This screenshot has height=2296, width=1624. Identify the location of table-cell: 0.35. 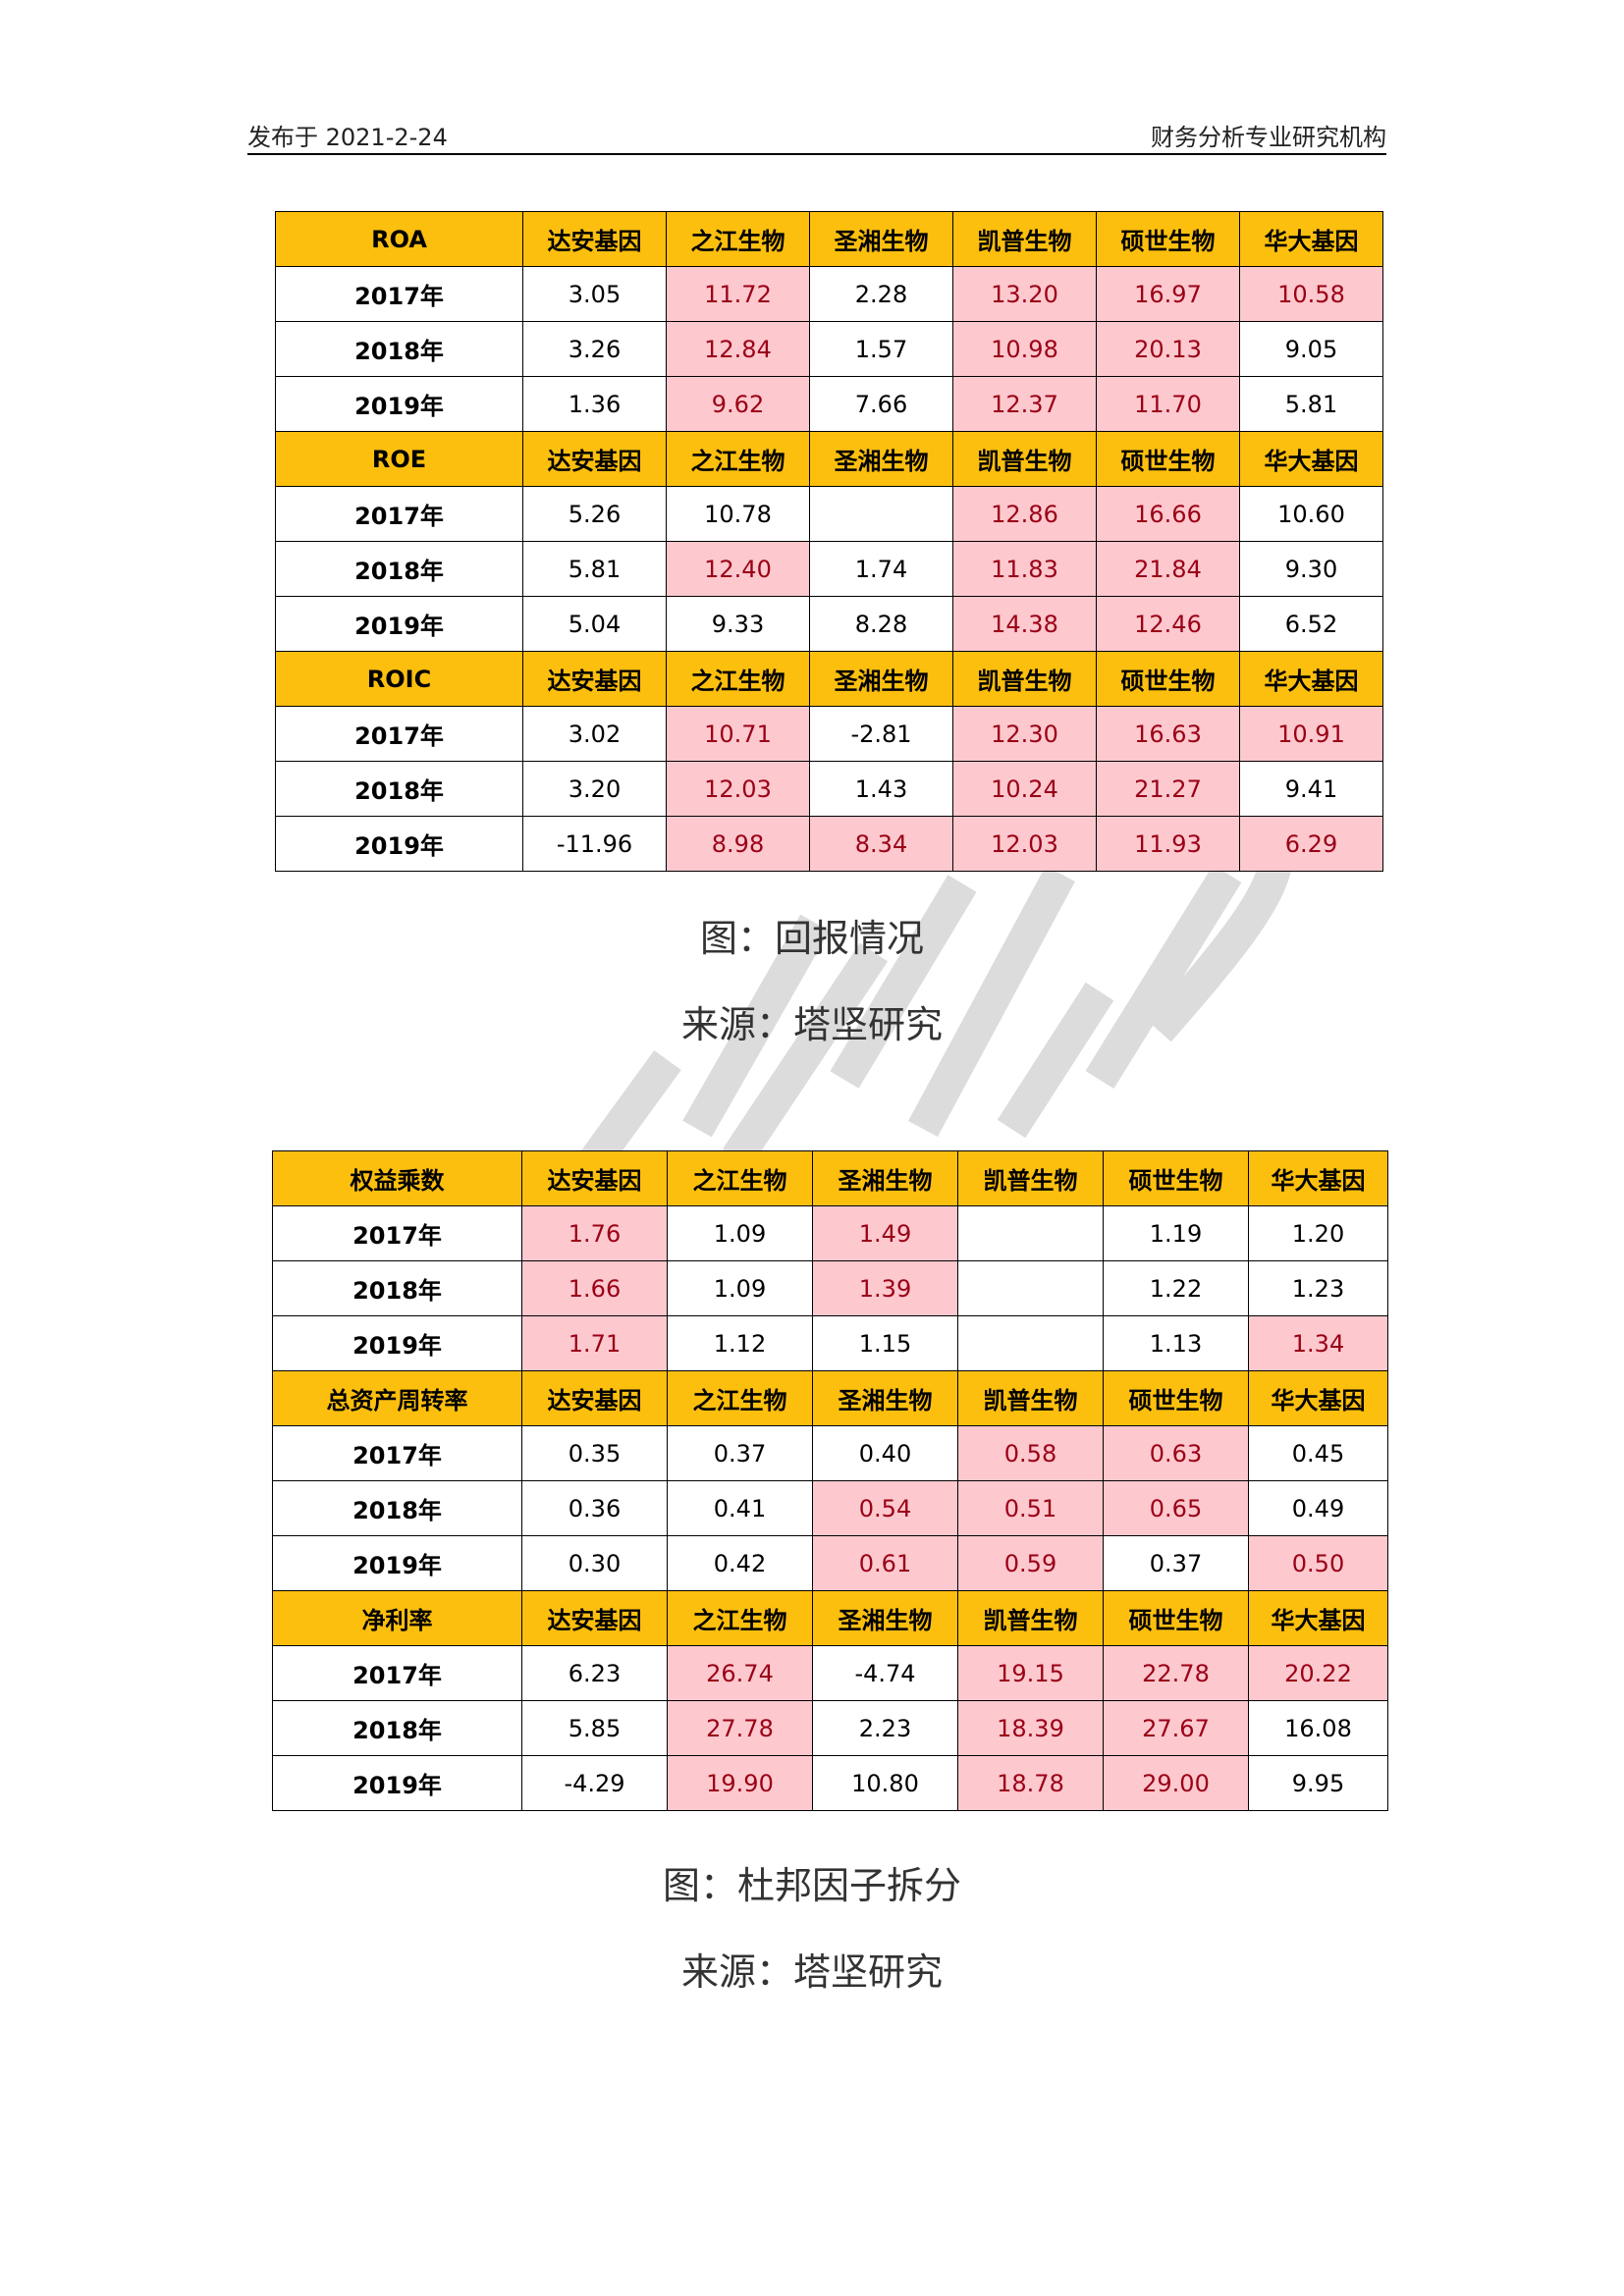
(594, 1453).